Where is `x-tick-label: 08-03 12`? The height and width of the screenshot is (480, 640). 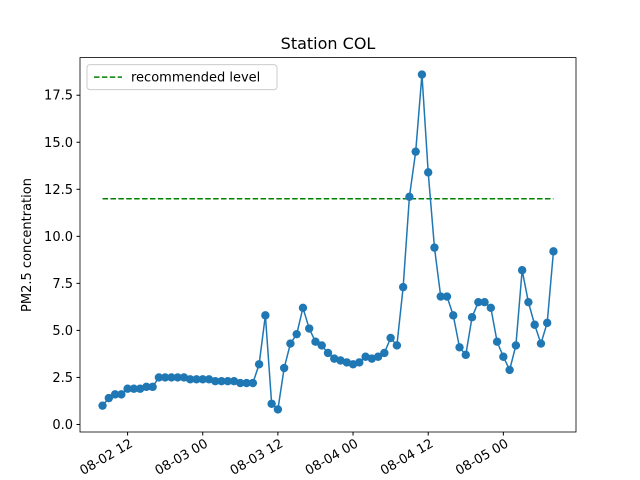
x-tick-label: 08-03 12 is located at coordinates (257, 457).